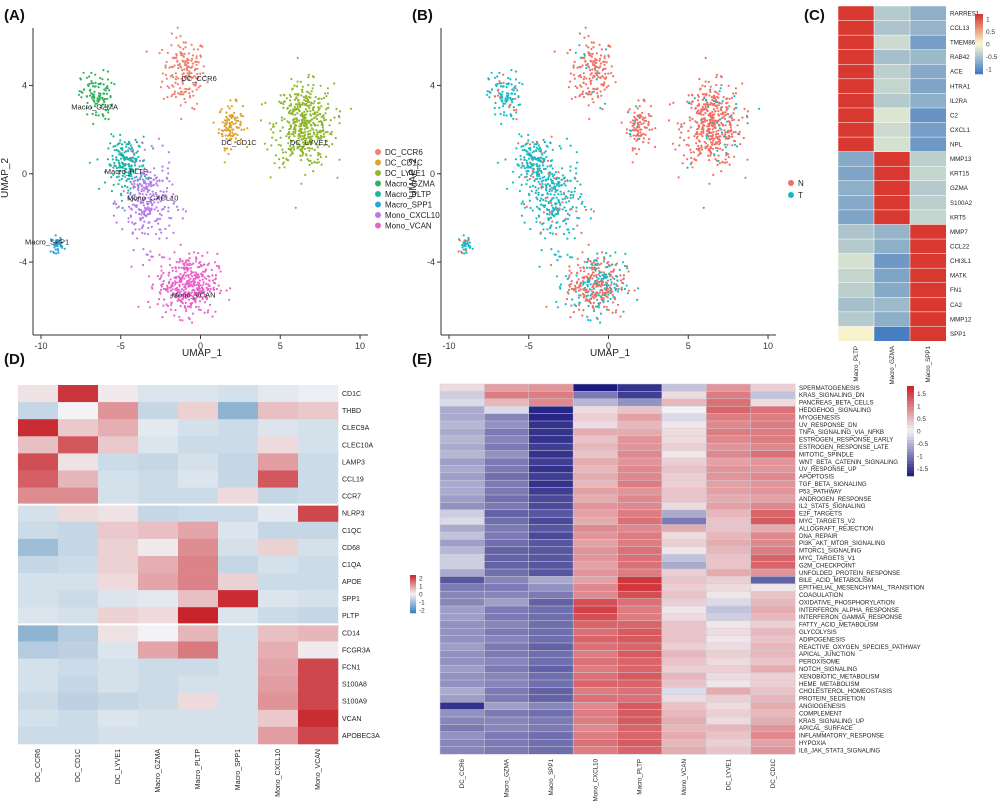 Image resolution: width=1005 pixels, height=807 pixels. I want to click on panel-c-row-label: KRT15, so click(960, 174).